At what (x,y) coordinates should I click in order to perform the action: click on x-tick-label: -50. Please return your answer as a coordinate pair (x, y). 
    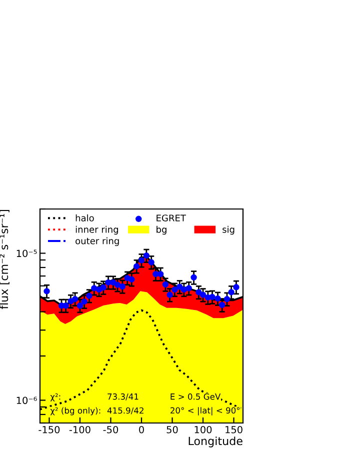
    Looking at the image, I should click on (110, 430).